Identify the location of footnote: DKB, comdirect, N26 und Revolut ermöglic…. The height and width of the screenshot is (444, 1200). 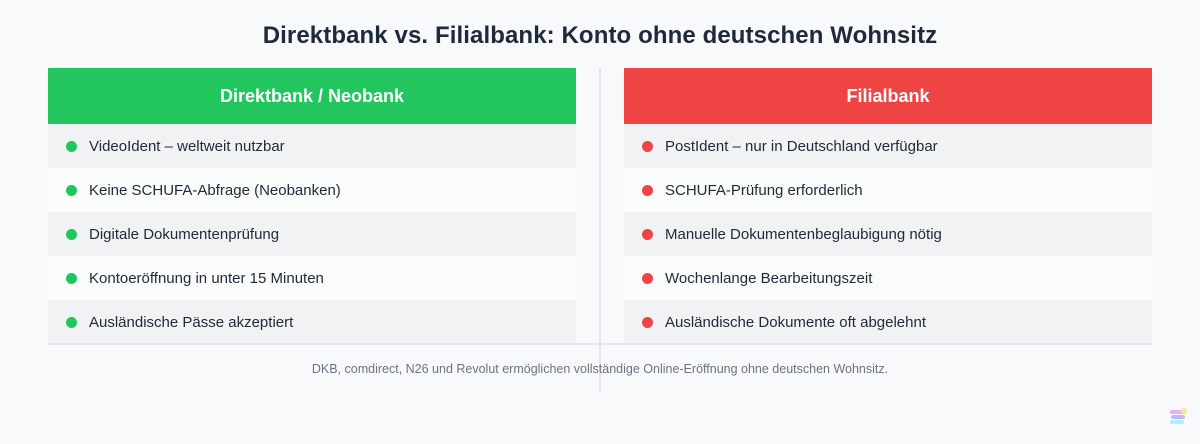
(600, 369).